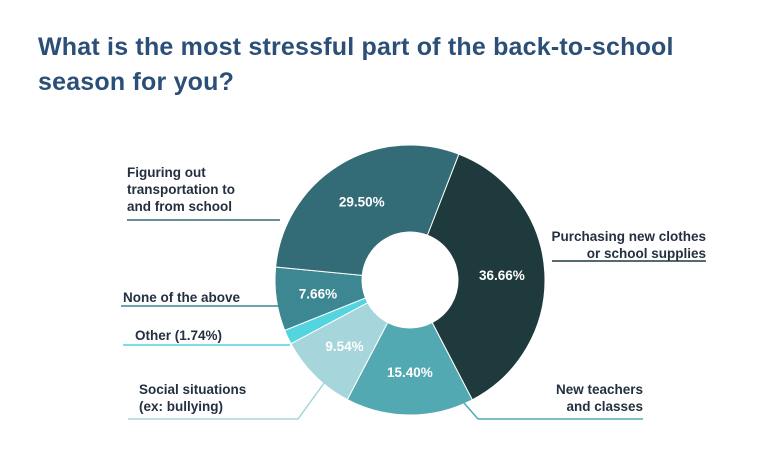  I want to click on value-label-figuring-out-transportation-to-and-from-school: 29.50%, so click(362, 202).